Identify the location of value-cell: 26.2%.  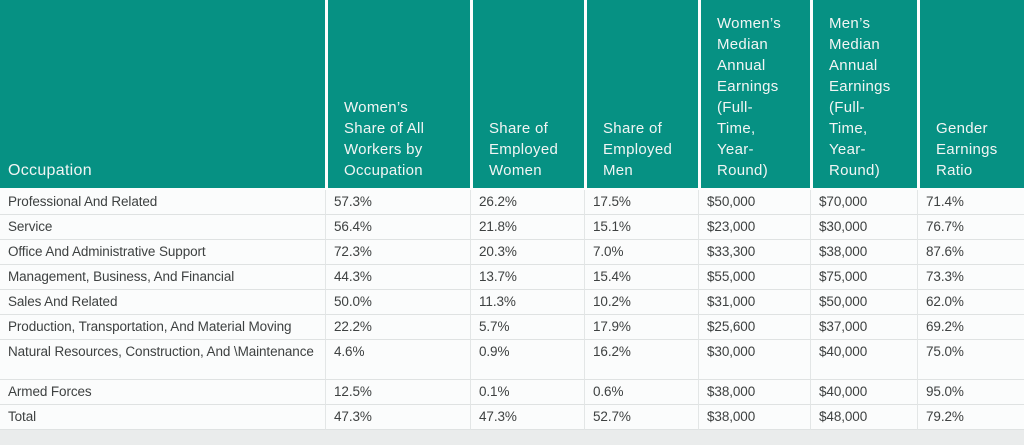
(527, 202).